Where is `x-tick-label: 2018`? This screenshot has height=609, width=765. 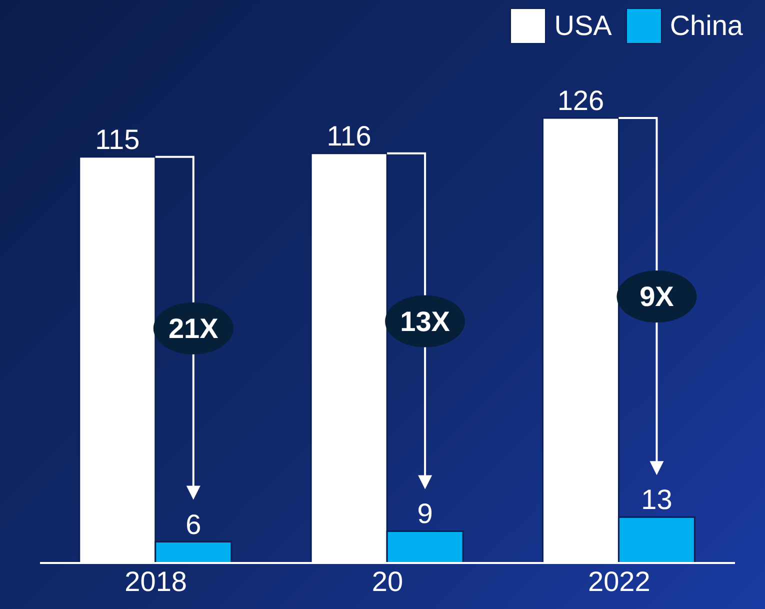 x-tick-label: 2018 is located at coordinates (155, 581).